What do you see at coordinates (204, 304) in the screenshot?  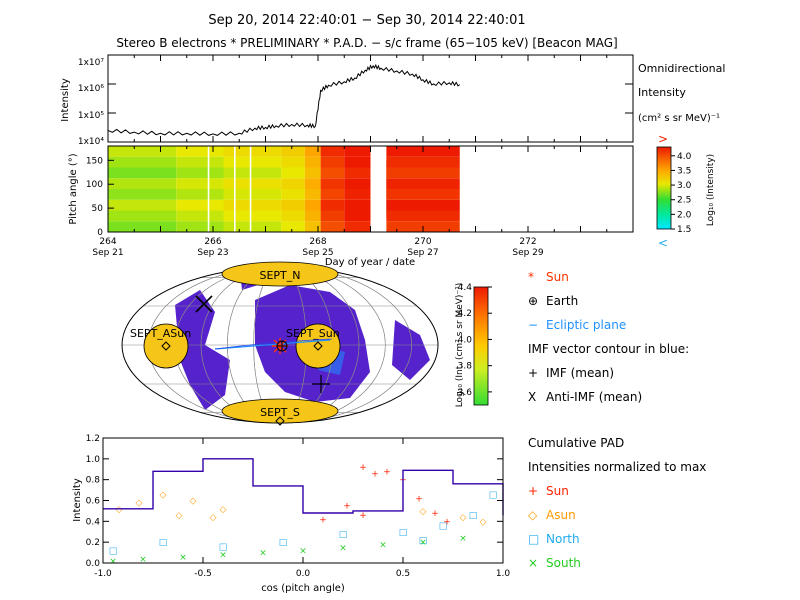 I see `anti-imf-mean-marker` at bounding box center [204, 304].